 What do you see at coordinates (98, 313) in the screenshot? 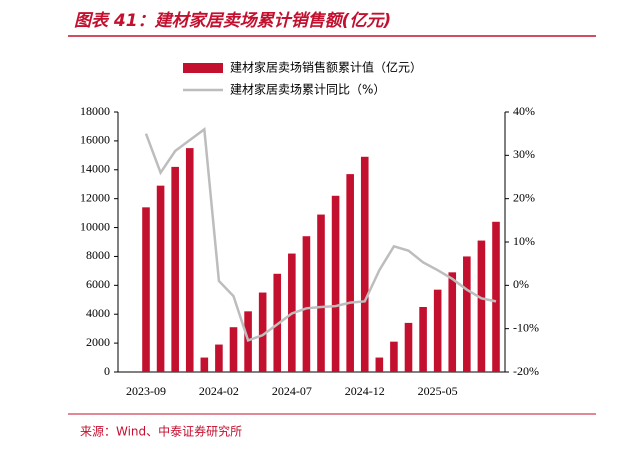
I see `y-tick-label: 4000` at bounding box center [98, 313].